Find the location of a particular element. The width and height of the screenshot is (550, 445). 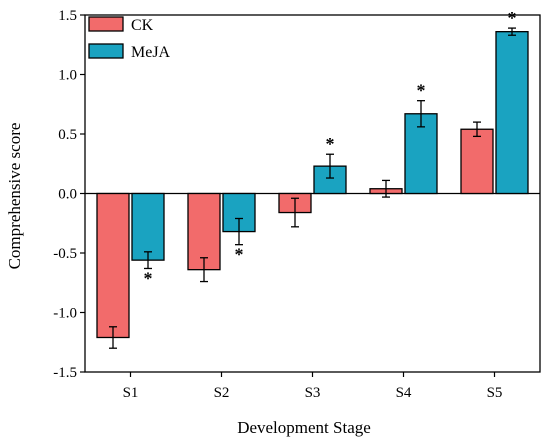

x-axis-label: Development Stage is located at coordinates (304, 427).